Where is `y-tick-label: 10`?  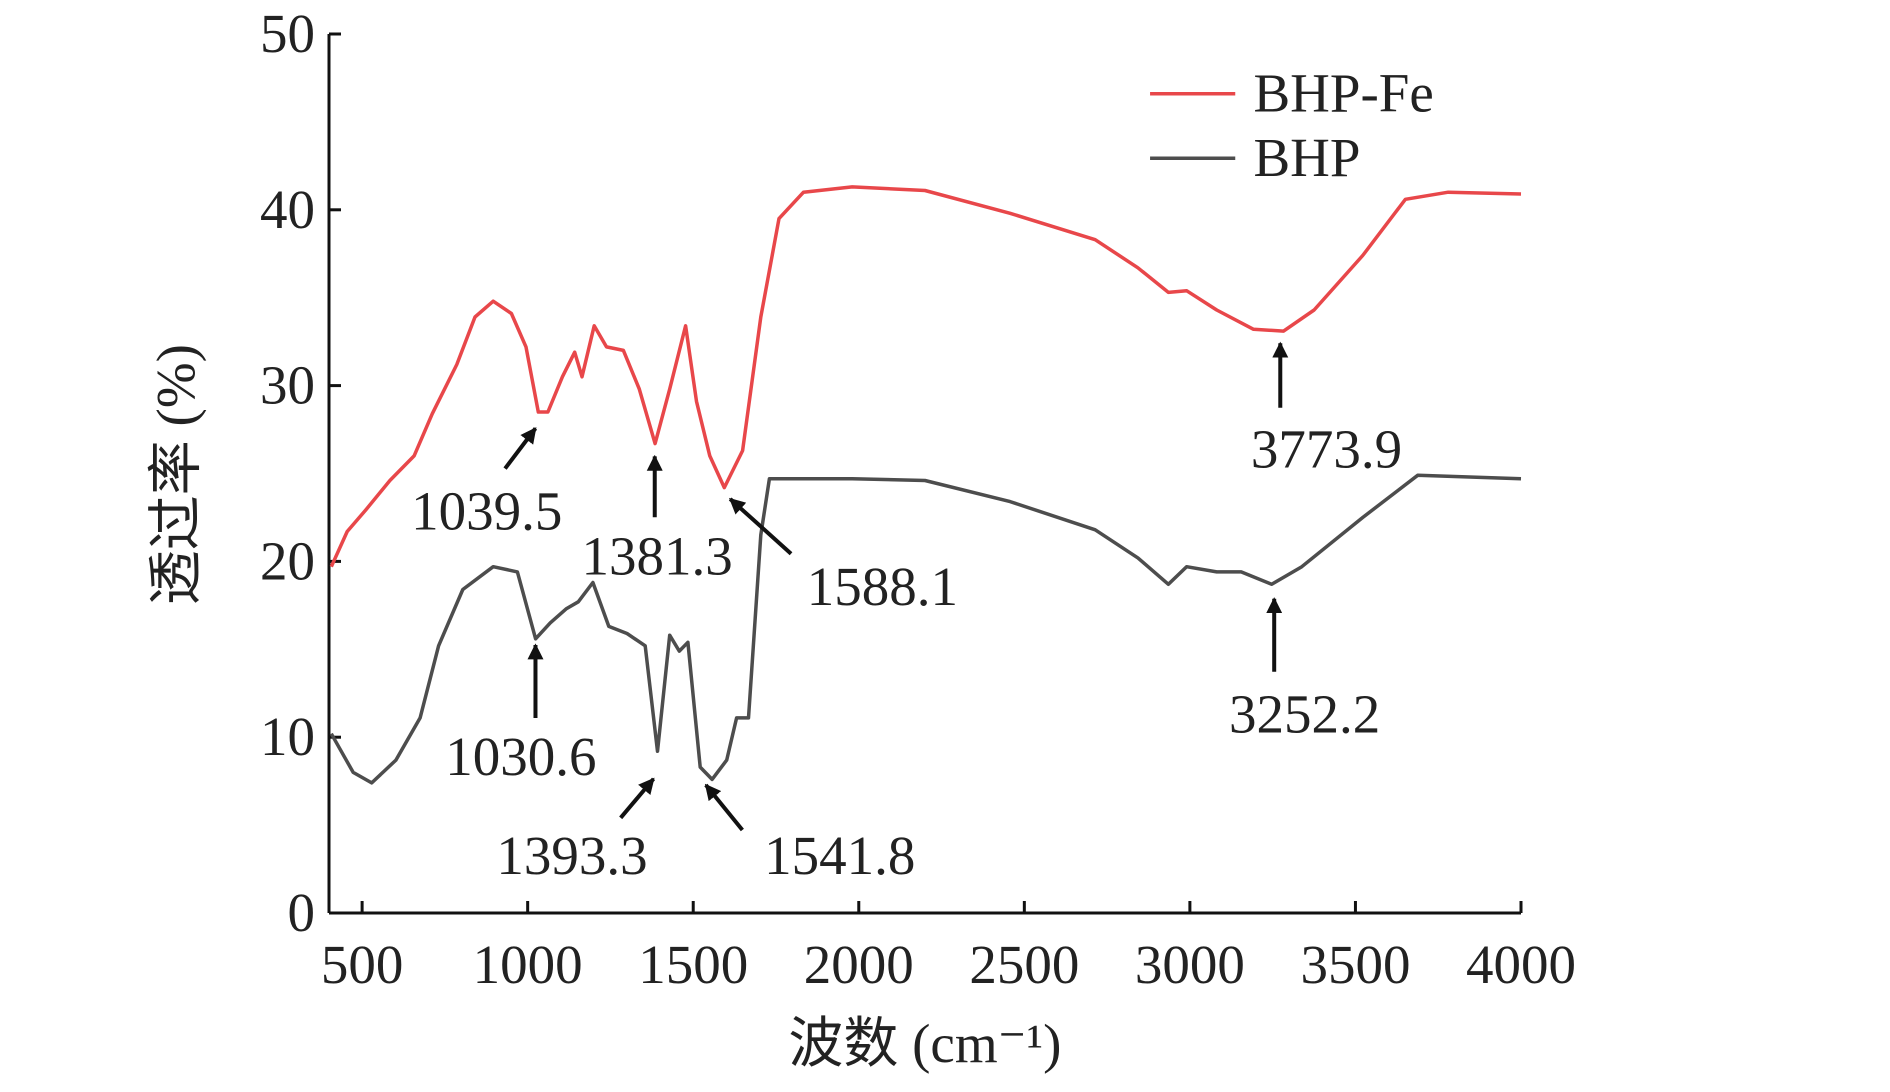
y-tick-label: 10 is located at coordinates (287, 736).